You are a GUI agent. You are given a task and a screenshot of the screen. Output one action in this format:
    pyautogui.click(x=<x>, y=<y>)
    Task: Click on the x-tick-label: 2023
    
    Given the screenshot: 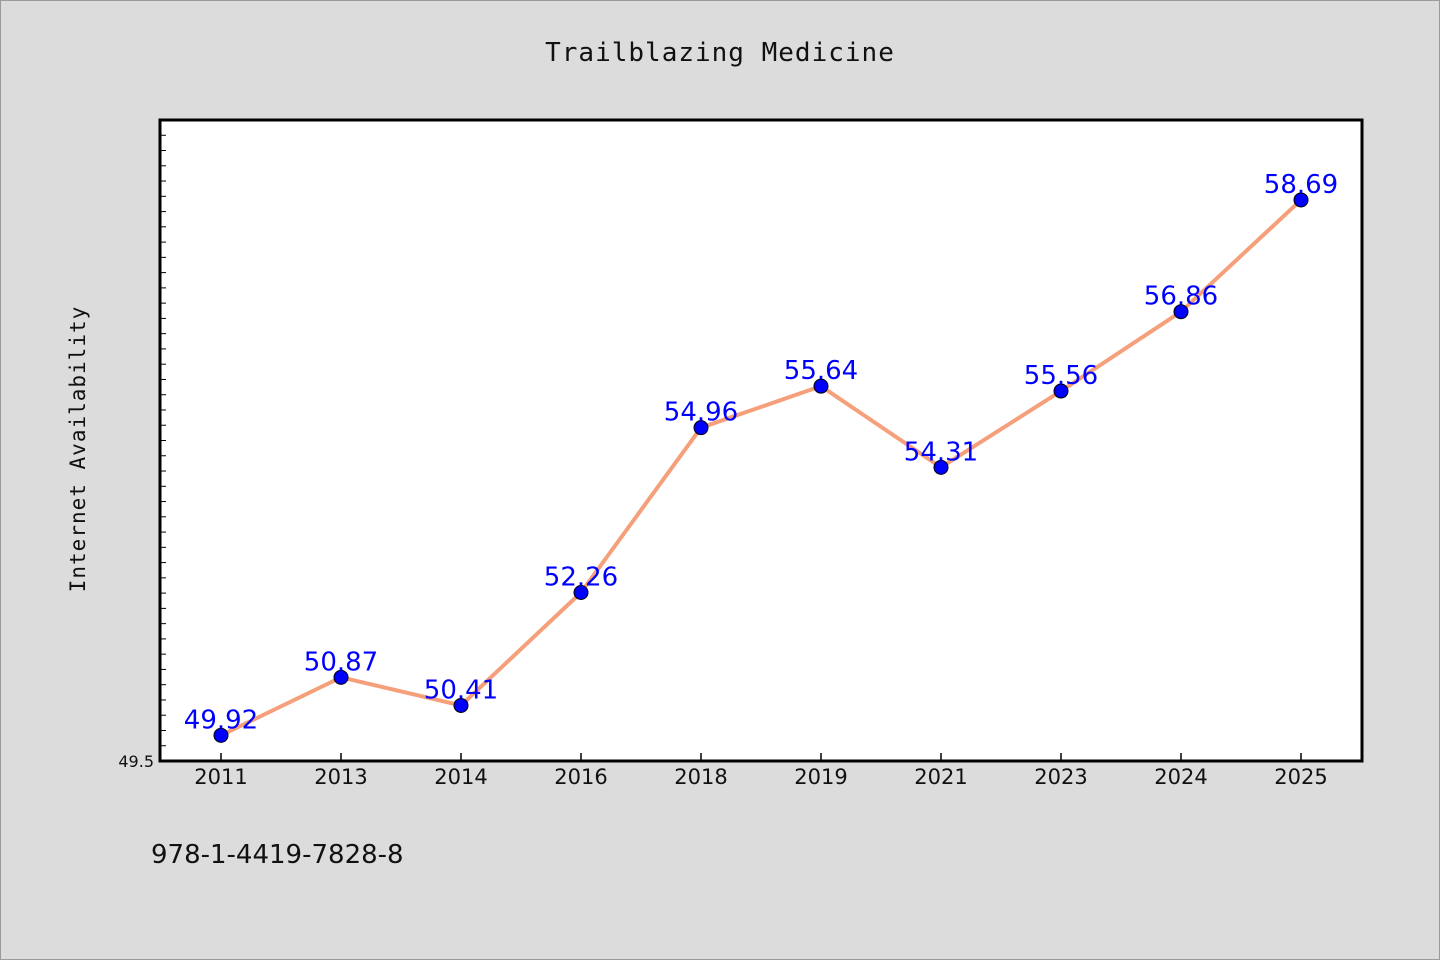 What is the action you would take?
    pyautogui.click(x=1060, y=777)
    